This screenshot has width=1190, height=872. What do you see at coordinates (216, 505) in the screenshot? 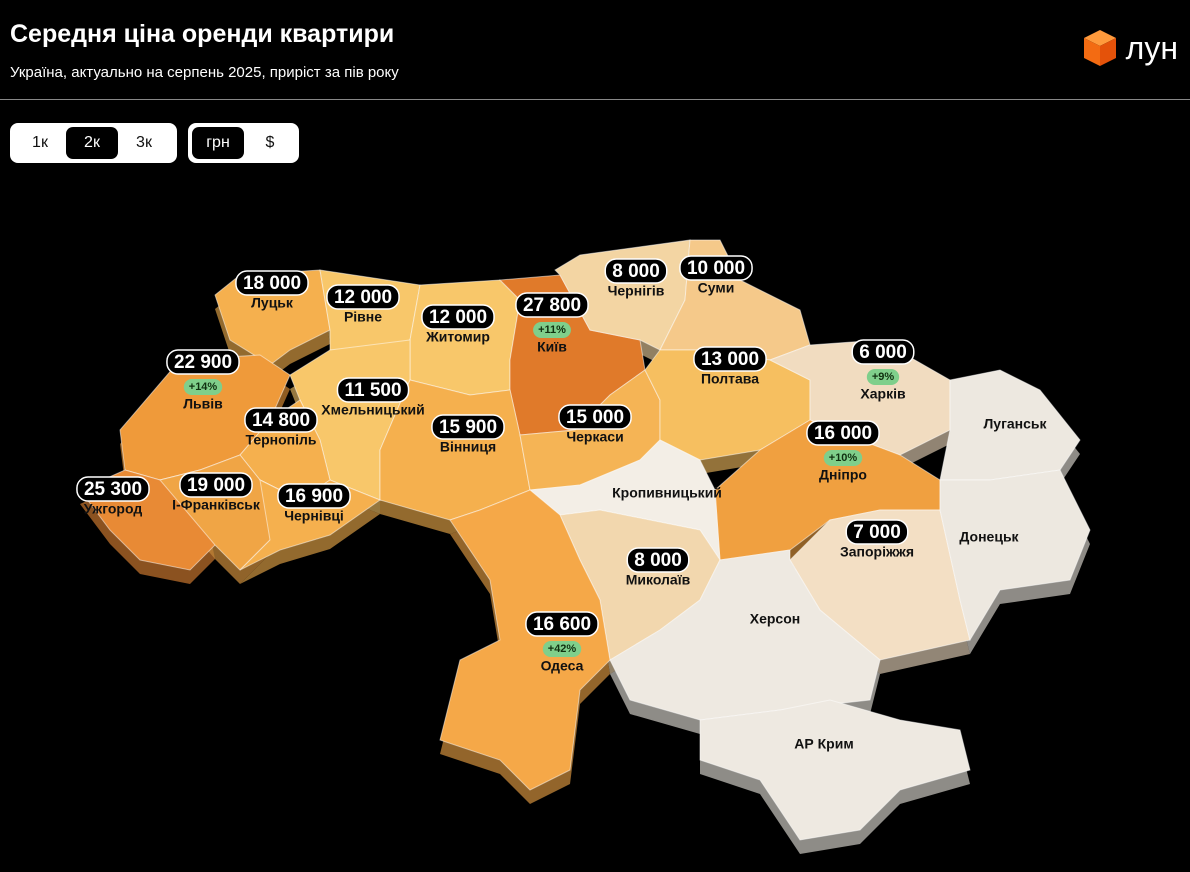
I see `region-name: І-Франківськ` at bounding box center [216, 505].